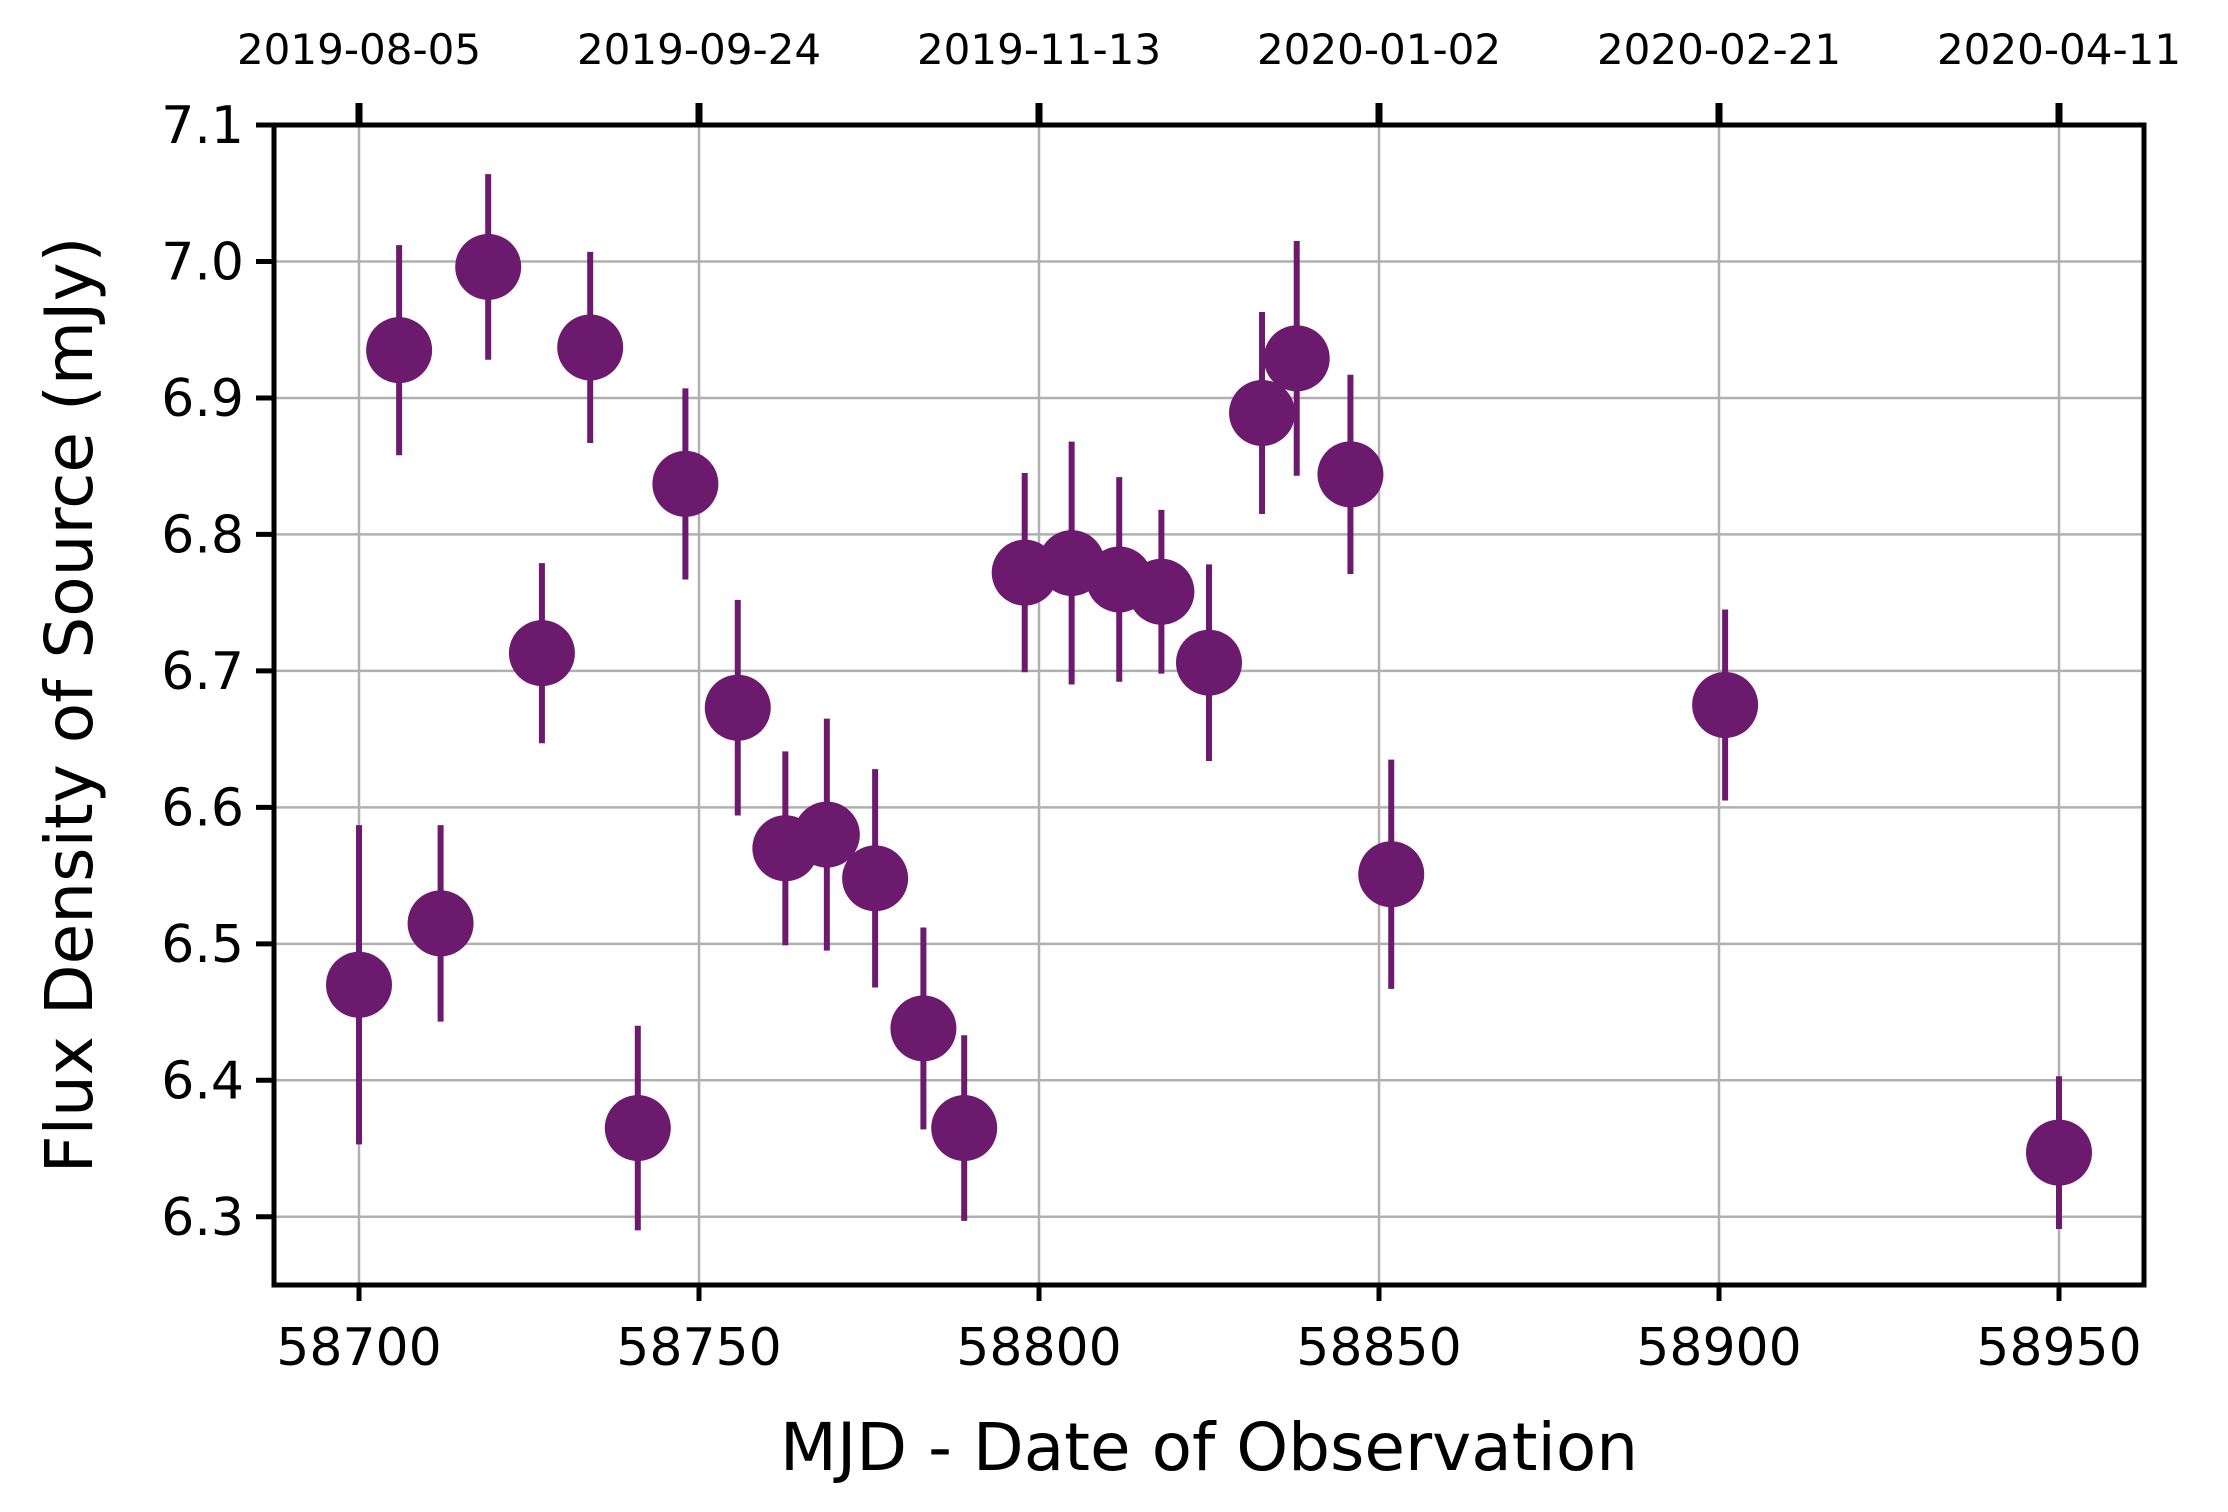 Image resolution: width=2228 pixels, height=1512 pixels. What do you see at coordinates (1379, 49) in the screenshot?
I see `top-tick-label: 2020-01-02` at bounding box center [1379, 49].